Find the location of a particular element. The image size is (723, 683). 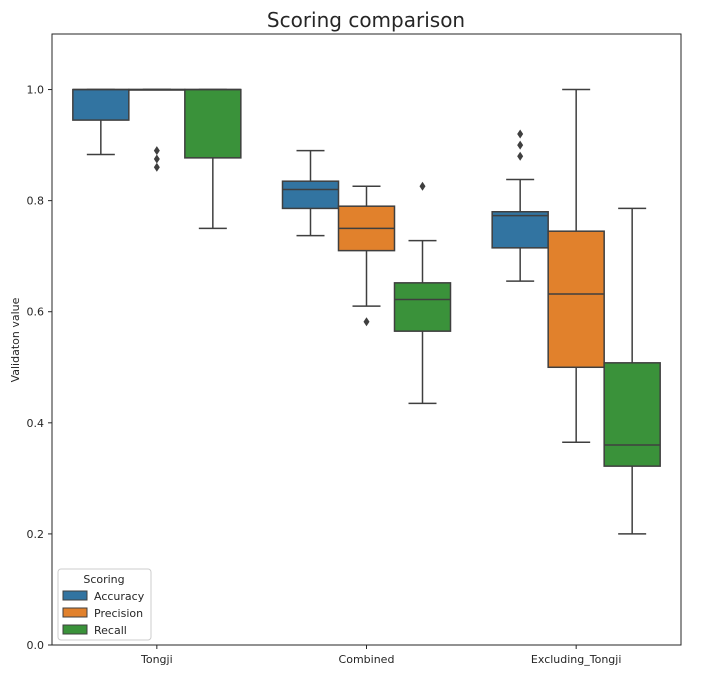

x-tick-label: Tongji is located at coordinates (156, 659).